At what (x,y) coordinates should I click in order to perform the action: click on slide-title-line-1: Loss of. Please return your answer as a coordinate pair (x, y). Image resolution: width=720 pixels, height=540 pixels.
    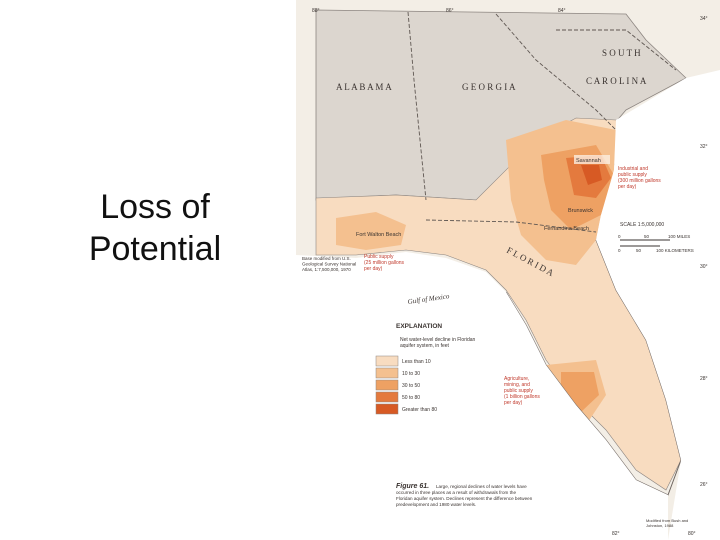
    Looking at the image, I should click on (155, 207).